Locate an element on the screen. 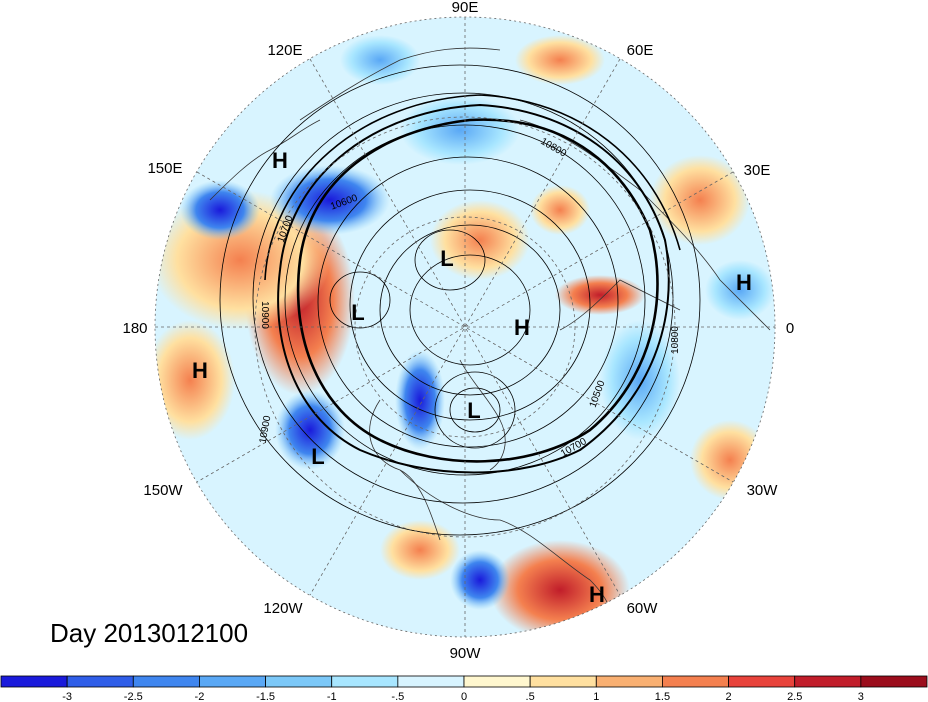  colorbar-tick-label: 2 is located at coordinates (729, 696).